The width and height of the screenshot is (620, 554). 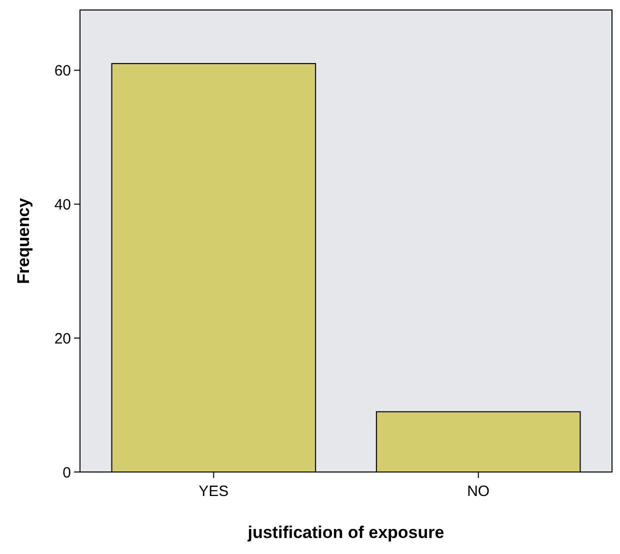 What do you see at coordinates (62, 205) in the screenshot?
I see `y-tick-label: 40` at bounding box center [62, 205].